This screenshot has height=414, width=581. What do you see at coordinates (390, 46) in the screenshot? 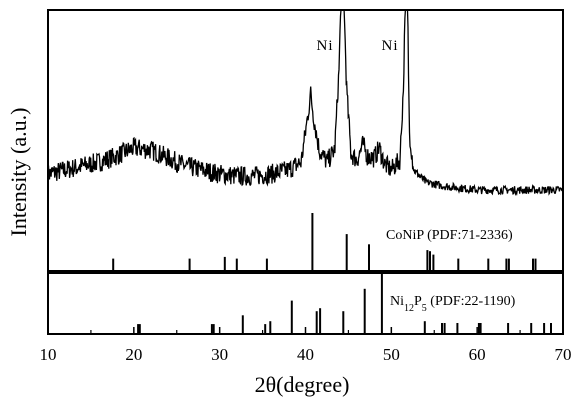
I see `ni-peak-label-2: Ni` at bounding box center [390, 46].